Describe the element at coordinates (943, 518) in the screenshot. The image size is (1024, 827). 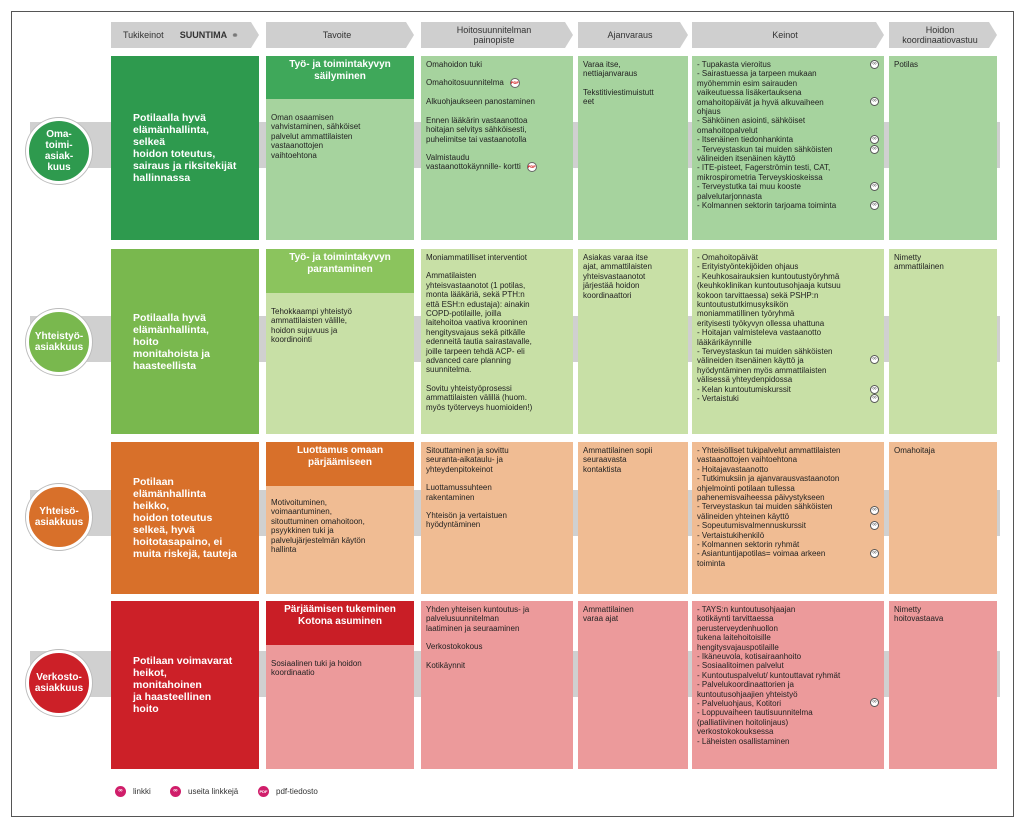
I see `coord-cell-3: Omahoitaja` at that location.